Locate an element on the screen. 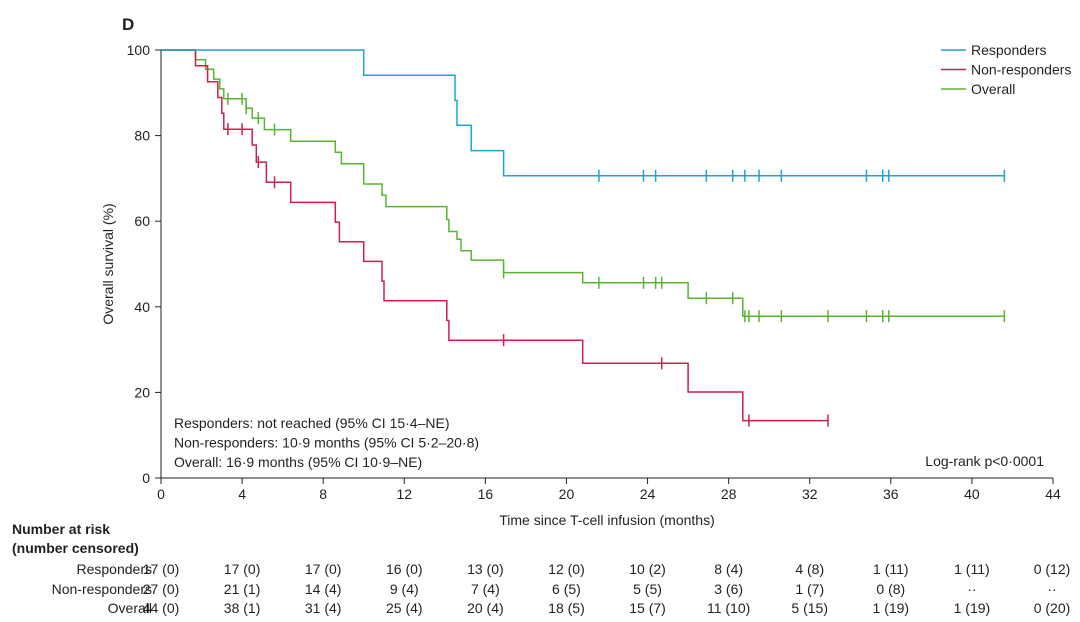 The width and height of the screenshot is (1080, 622). legend-label: Overall is located at coordinates (993, 89).